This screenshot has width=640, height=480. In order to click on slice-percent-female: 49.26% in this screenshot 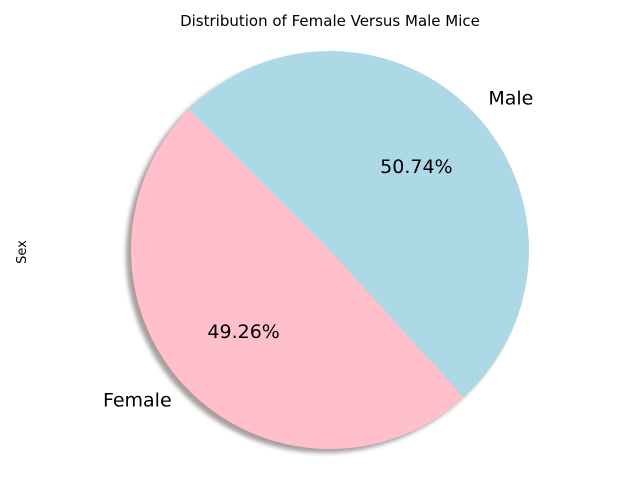, I will do `click(243, 332)`.